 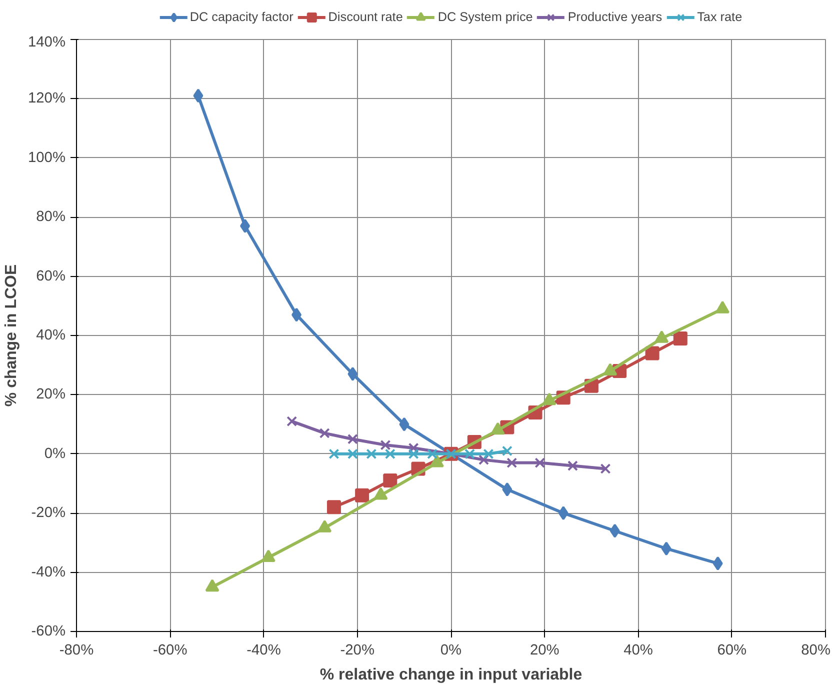 What do you see at coordinates (170, 650) in the screenshot?
I see `x-tick-label: -60%` at bounding box center [170, 650].